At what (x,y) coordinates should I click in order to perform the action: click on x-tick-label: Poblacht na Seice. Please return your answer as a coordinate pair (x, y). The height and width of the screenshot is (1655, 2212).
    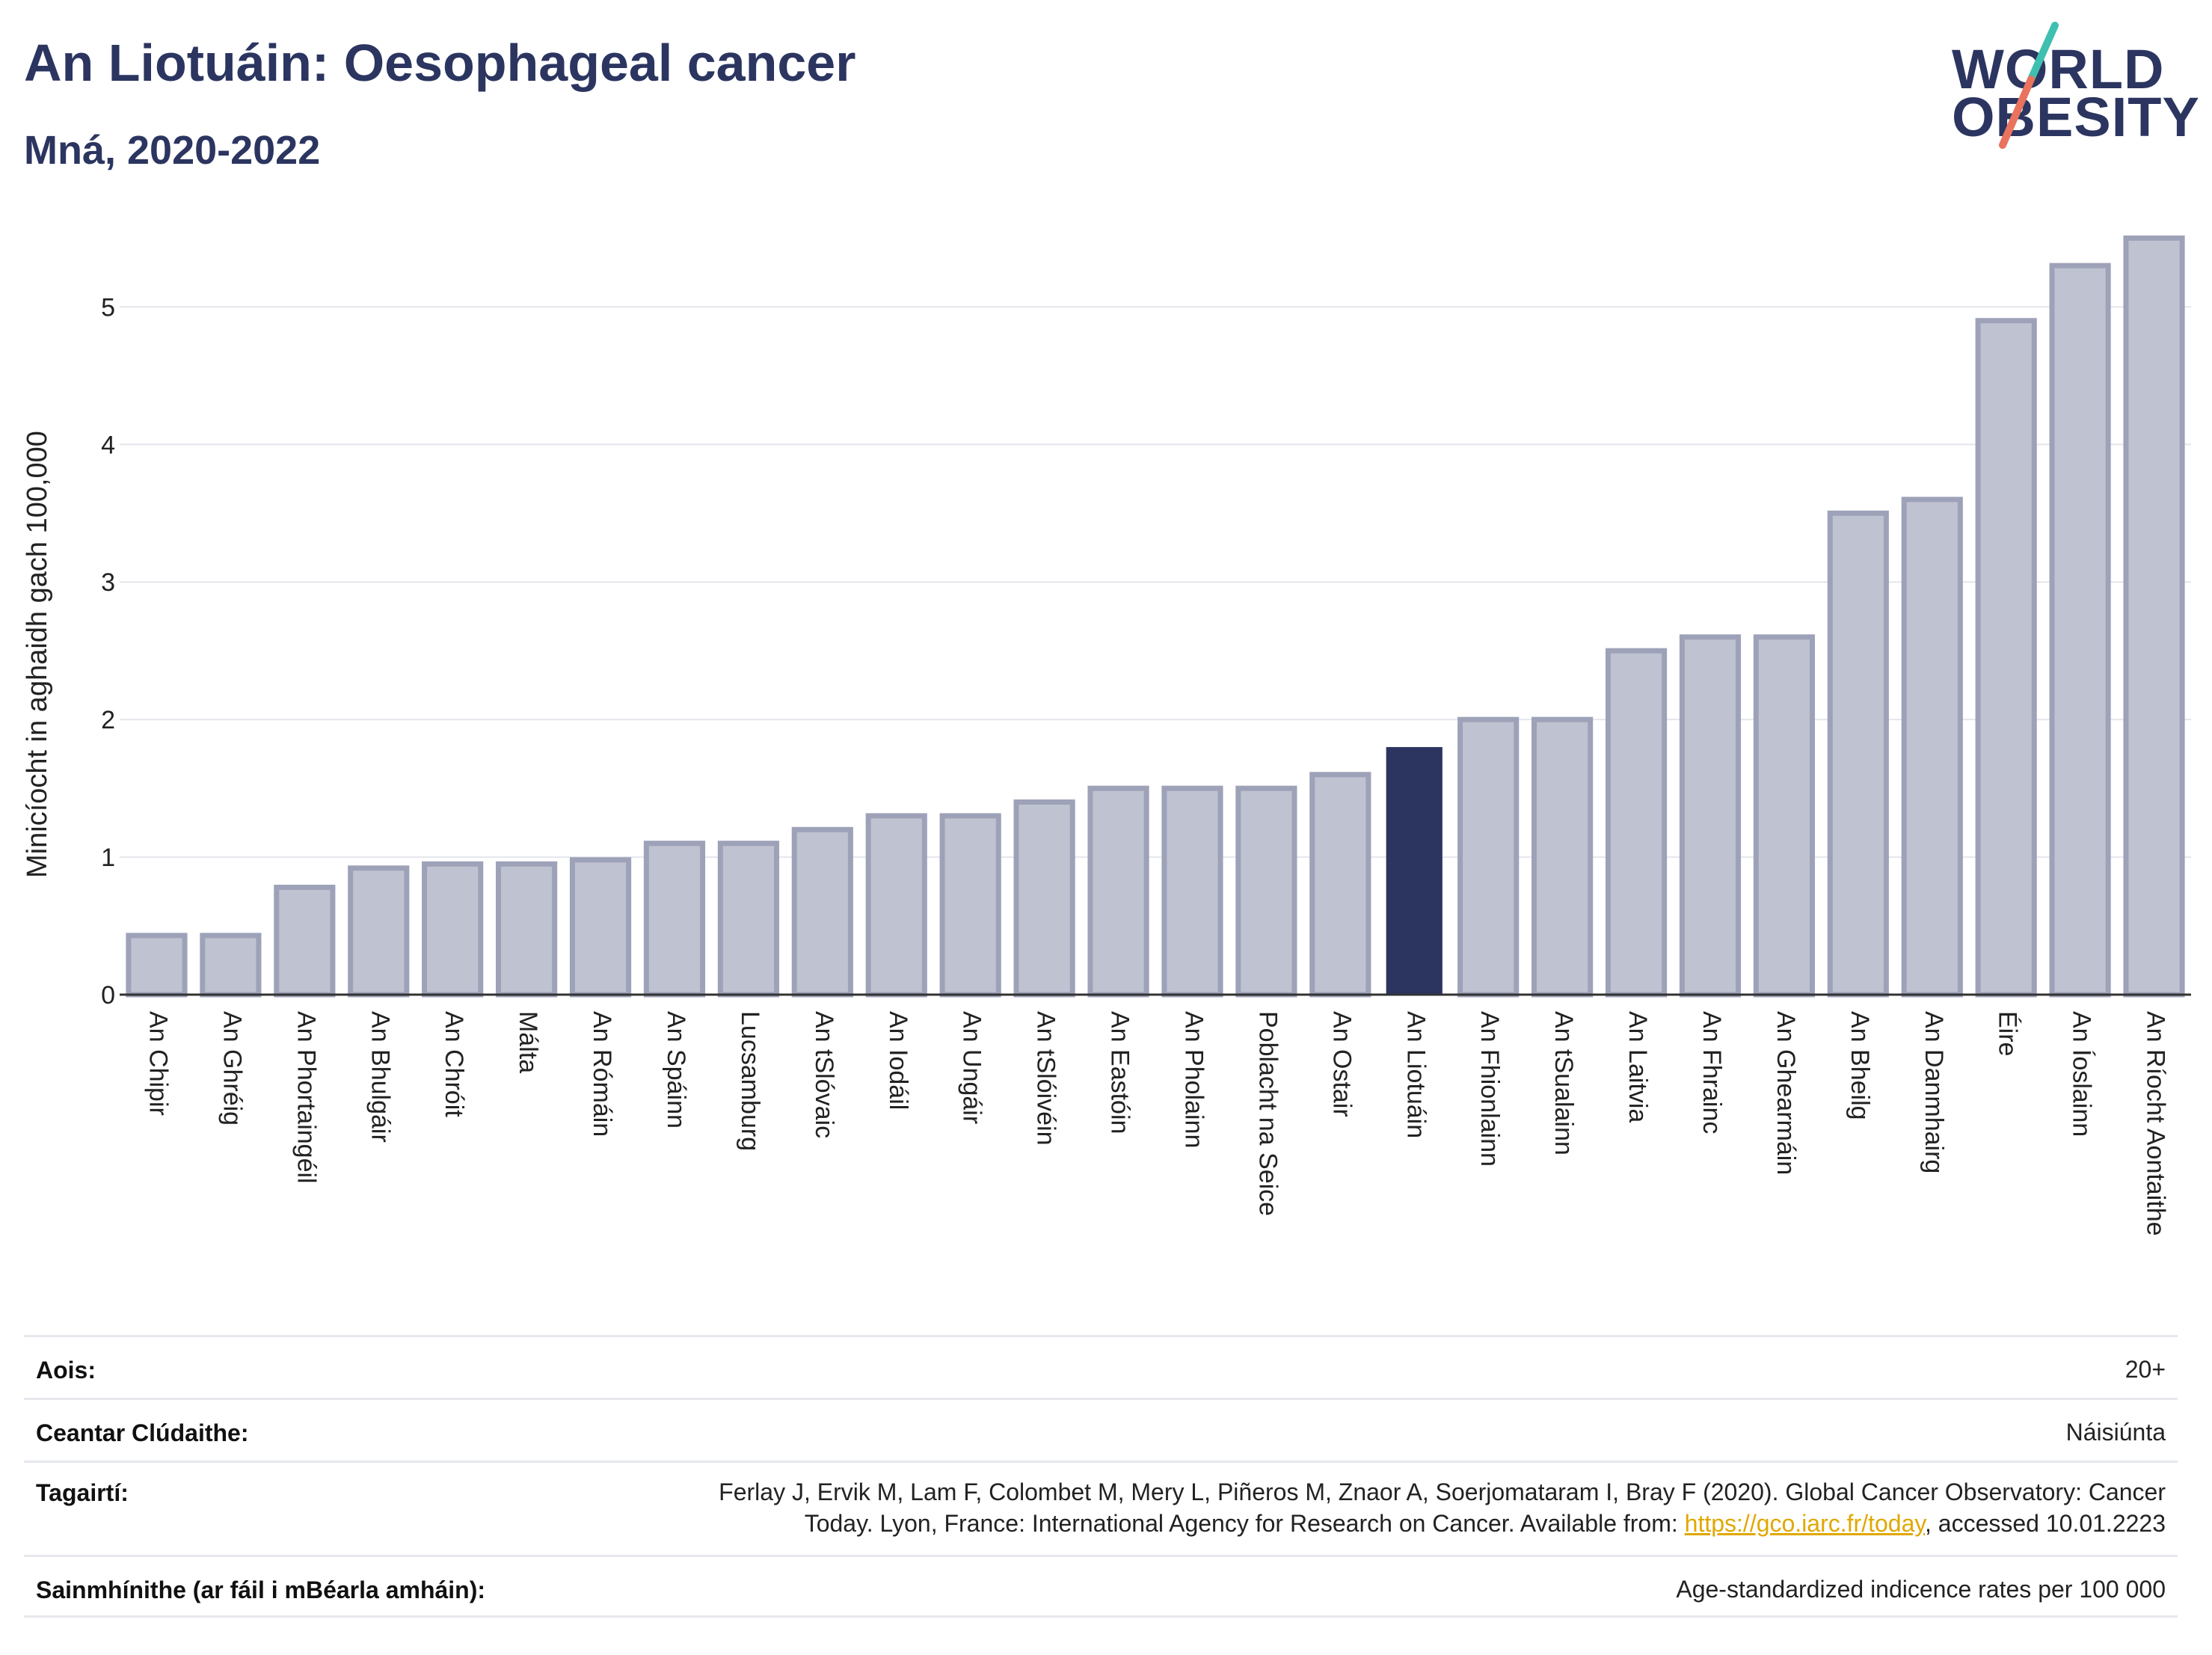
    Looking at the image, I should click on (1267, 1113).